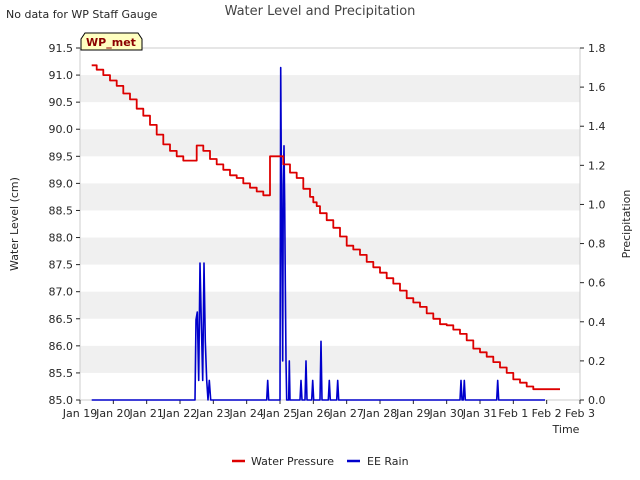 The height and width of the screenshot is (480, 640). Describe the element at coordinates (179, 413) in the screenshot. I see `x-tick-label: Jan 22` at that location.